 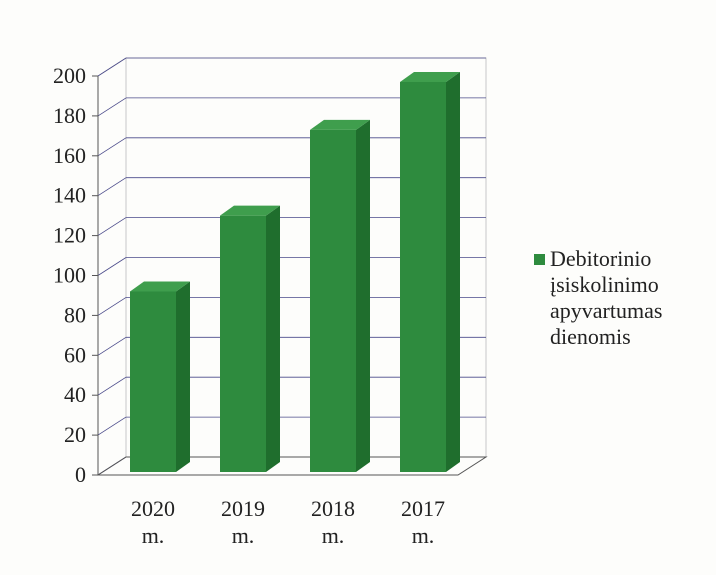 I want to click on y-tick-label: 160, so click(x=69, y=155).